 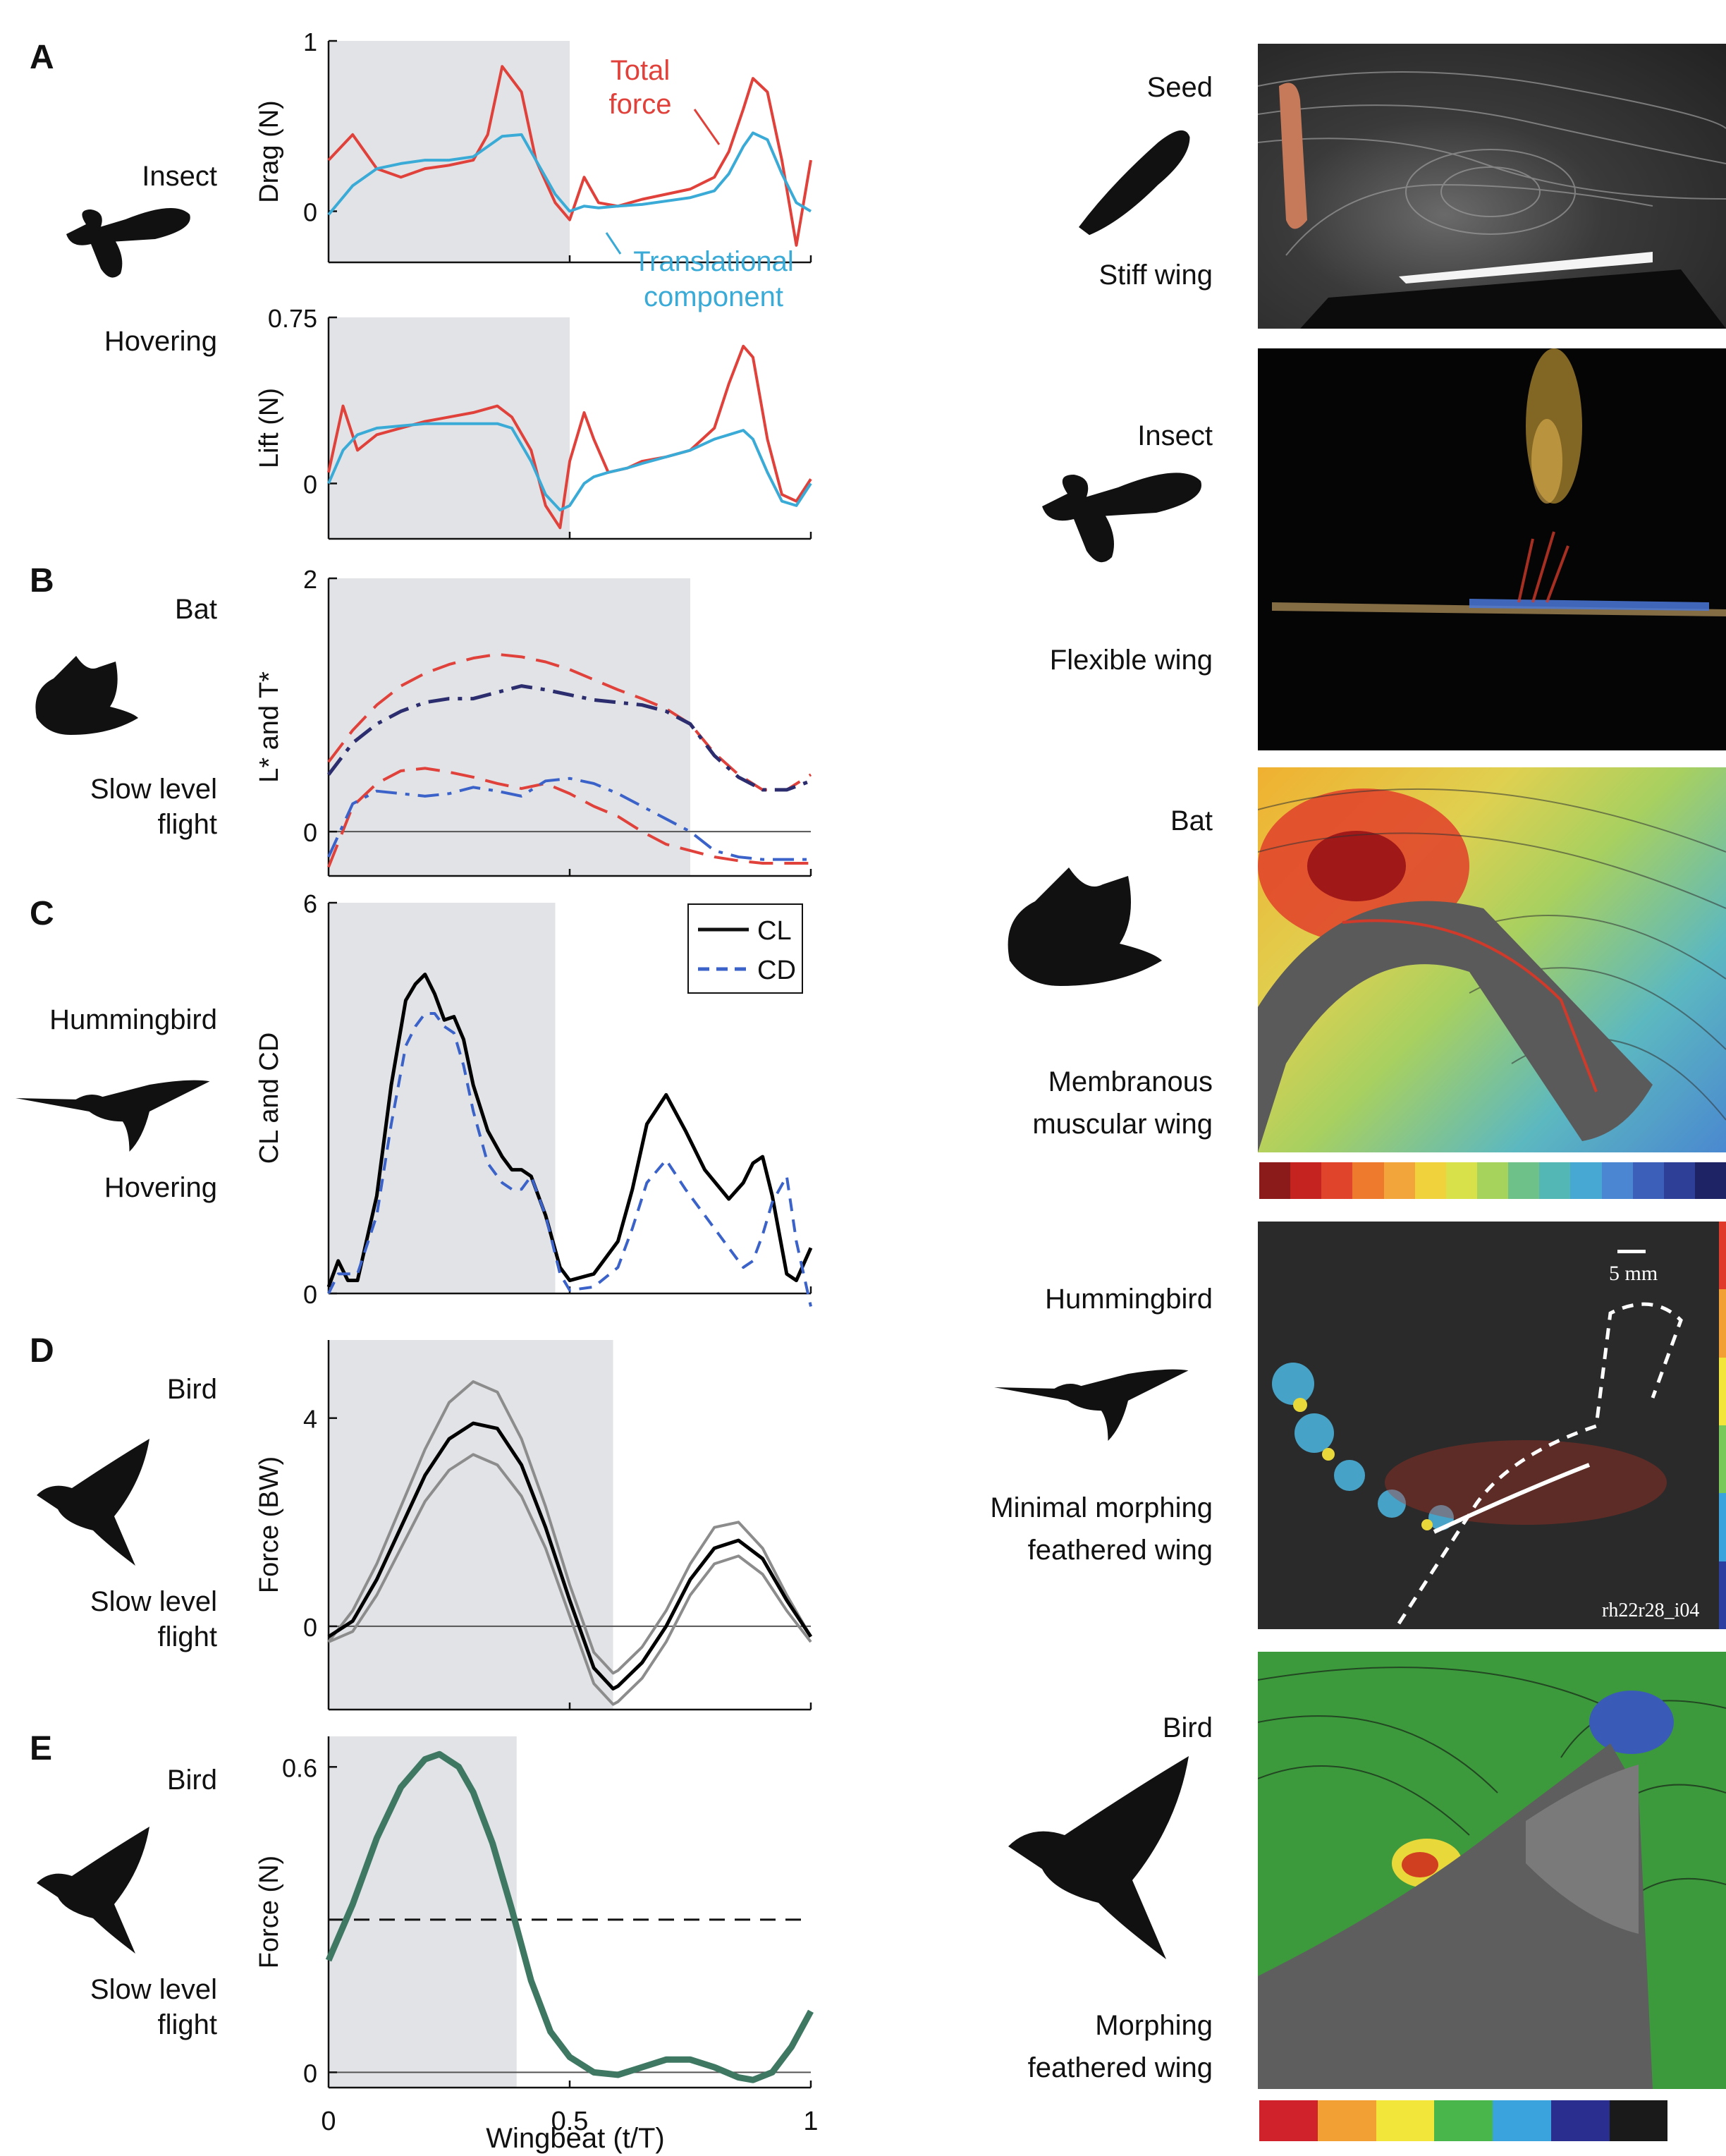 I want to click on panel-b-mode: Slow level flight, so click(x=153, y=807).